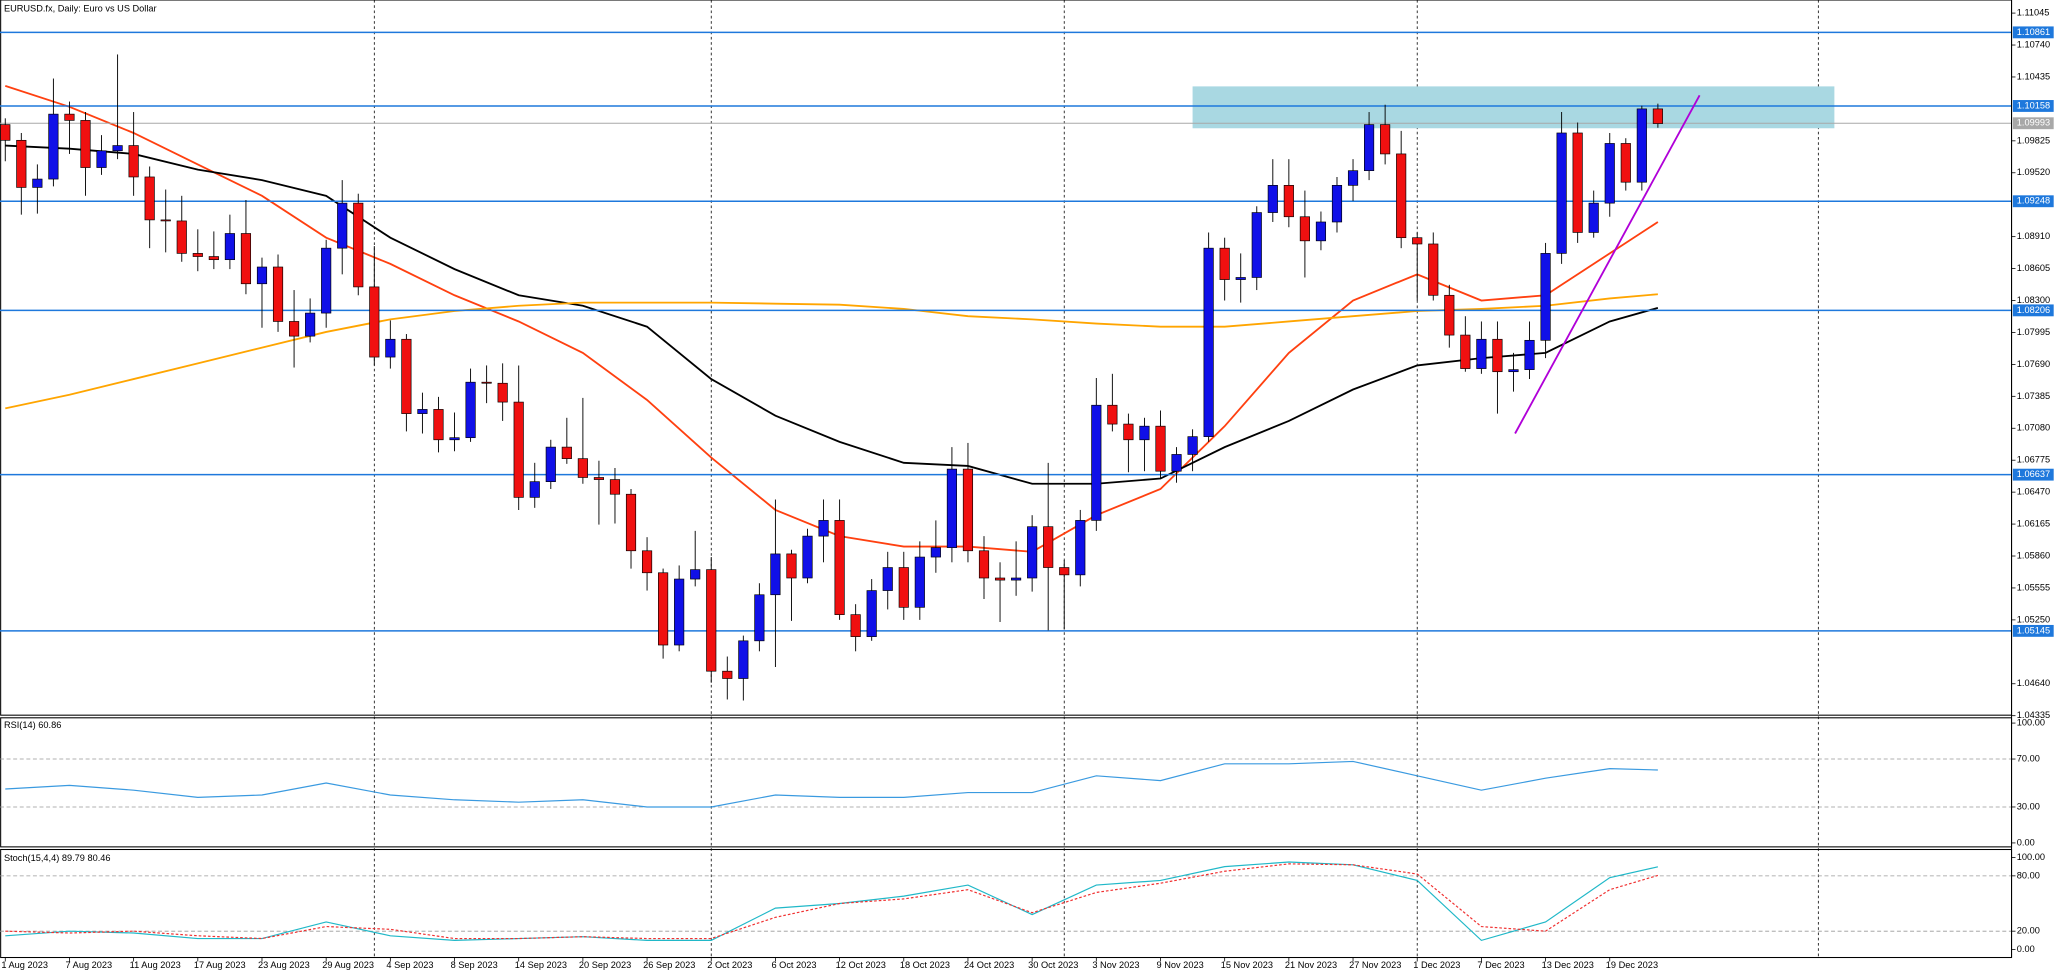 Image resolution: width=2055 pixels, height=972 pixels. What do you see at coordinates (409, 965) in the screenshot?
I see `x-tick-label: 4 Sep 2023` at bounding box center [409, 965].